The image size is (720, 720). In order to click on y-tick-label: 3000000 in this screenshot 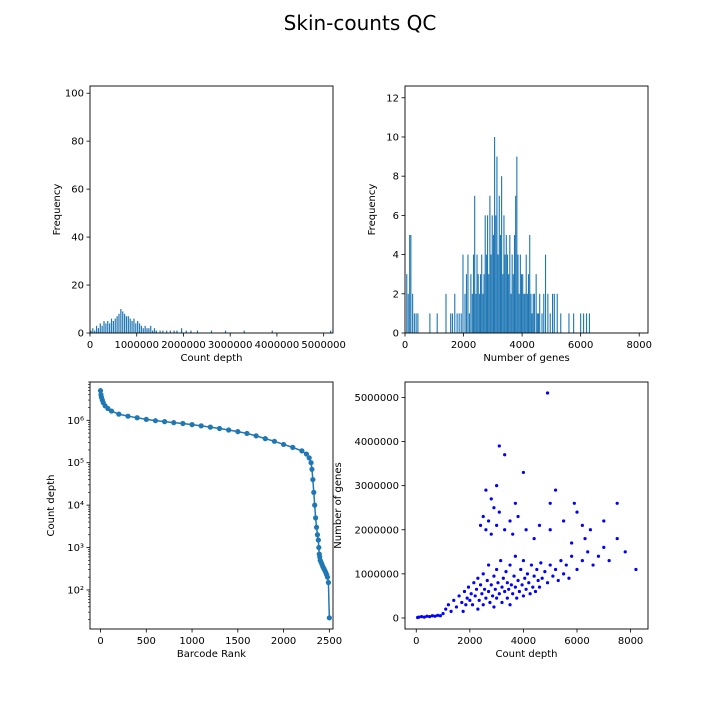, I will do `click(376, 486)`.